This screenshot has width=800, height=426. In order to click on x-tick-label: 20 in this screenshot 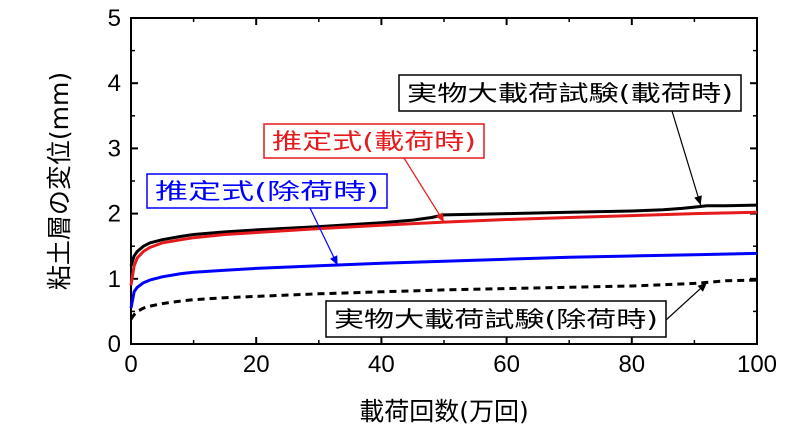, I will do `click(256, 364)`.